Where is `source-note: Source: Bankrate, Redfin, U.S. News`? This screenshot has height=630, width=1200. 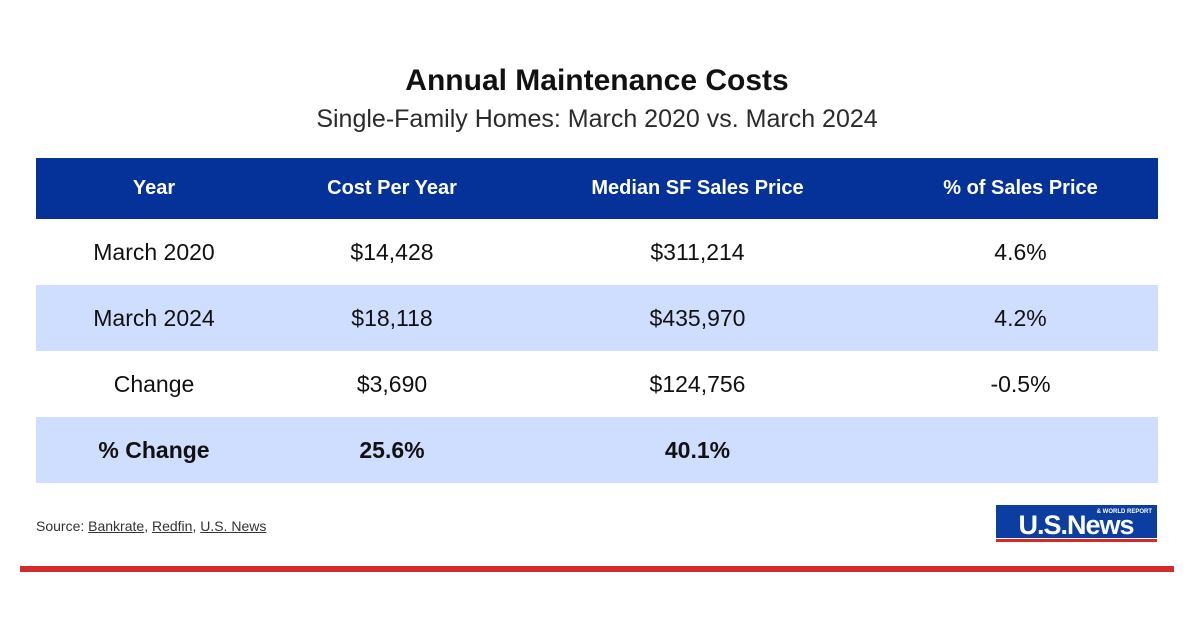
source-note: Source: Bankrate, Redfin, U.S. News is located at coordinates (151, 526).